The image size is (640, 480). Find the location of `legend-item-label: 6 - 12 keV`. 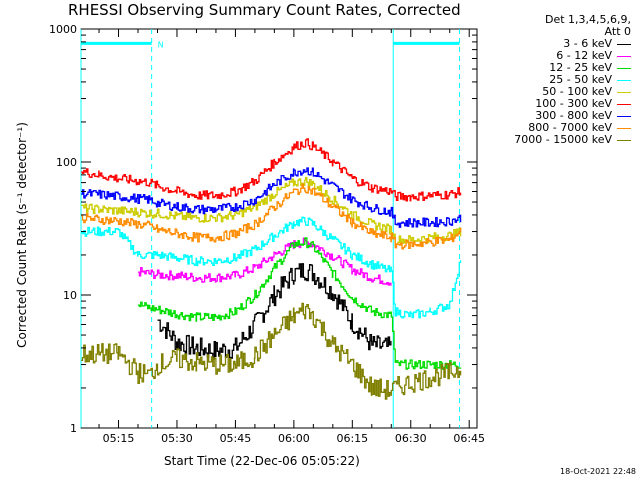

legend-item-label: 6 - 12 keV is located at coordinates (584, 55).